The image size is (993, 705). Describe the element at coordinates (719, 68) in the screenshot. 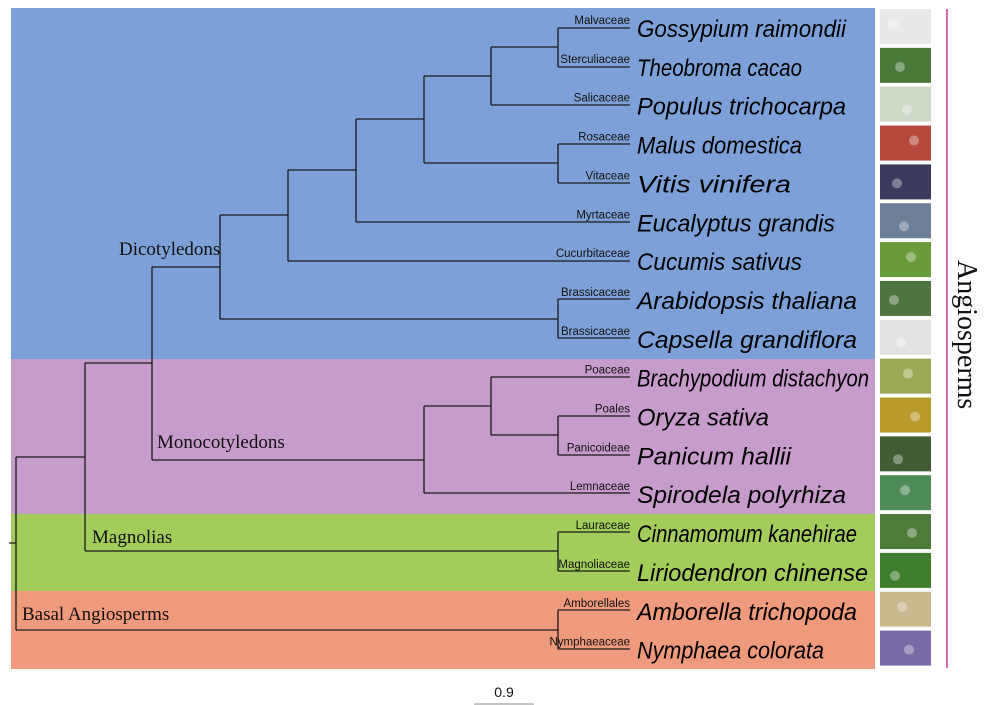

I see `species-label: Theobroma cacao` at that location.